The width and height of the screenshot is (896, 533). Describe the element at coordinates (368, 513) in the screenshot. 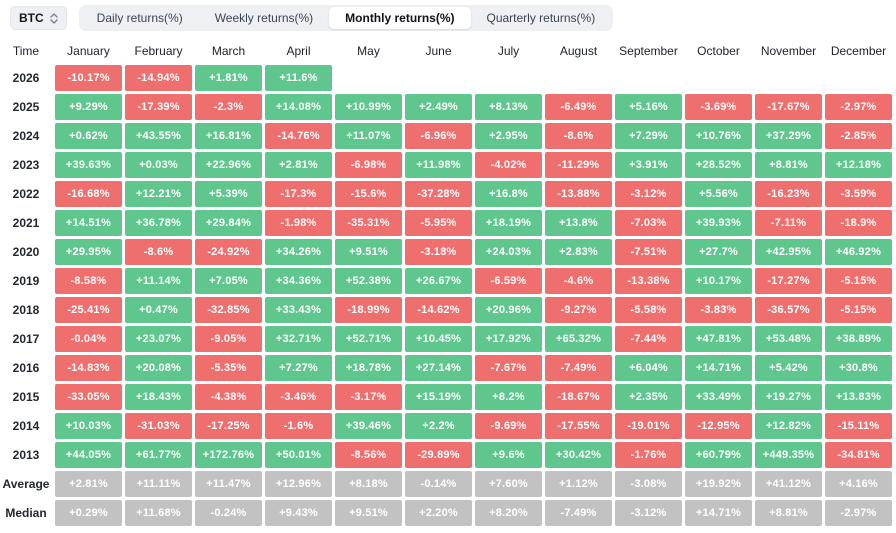

I see `return-cell: +9.51%` at that location.